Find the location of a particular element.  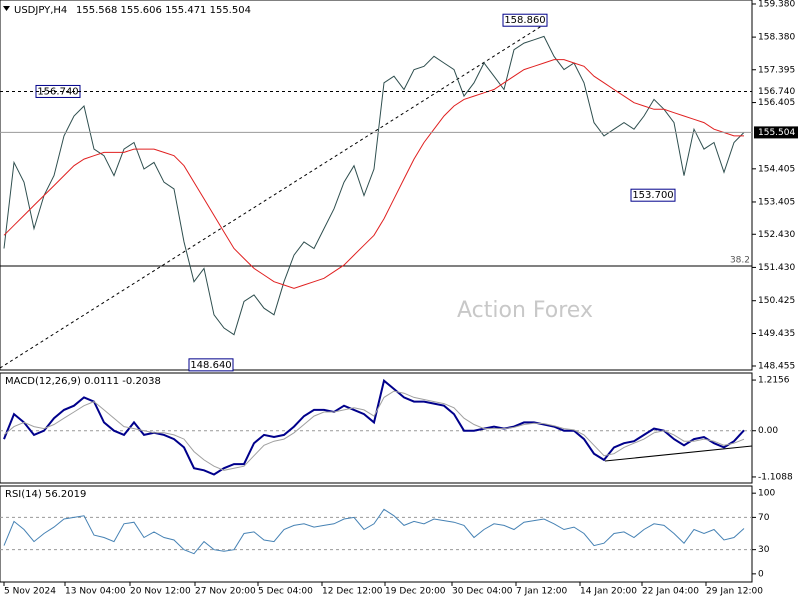

y-tick-label: 154.405 is located at coordinates (776, 169).